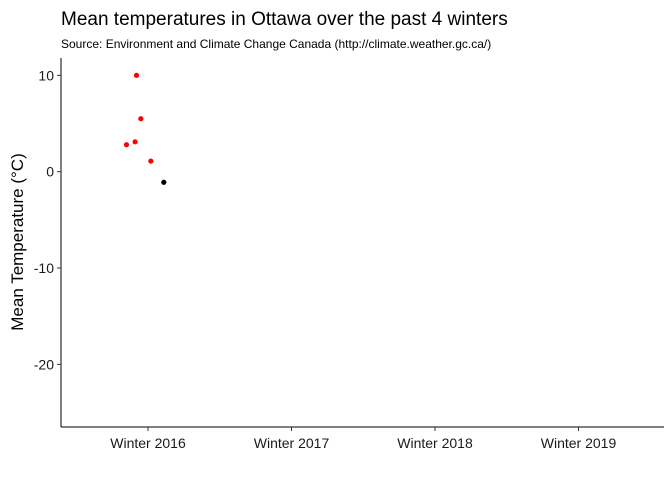 The height and width of the screenshot is (480, 672). What do you see at coordinates (44, 364) in the screenshot?
I see `y-tick-label: -20` at bounding box center [44, 364].